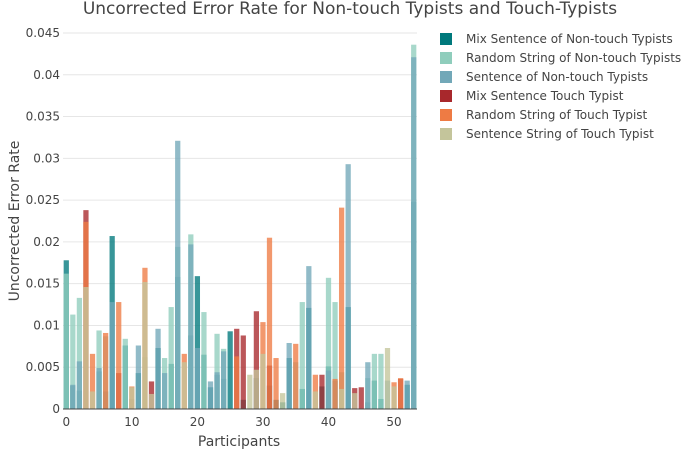 The width and height of the screenshot is (700, 450). Describe the element at coordinates (239, 442) in the screenshot. I see `x-axis-title: Participants` at that location.